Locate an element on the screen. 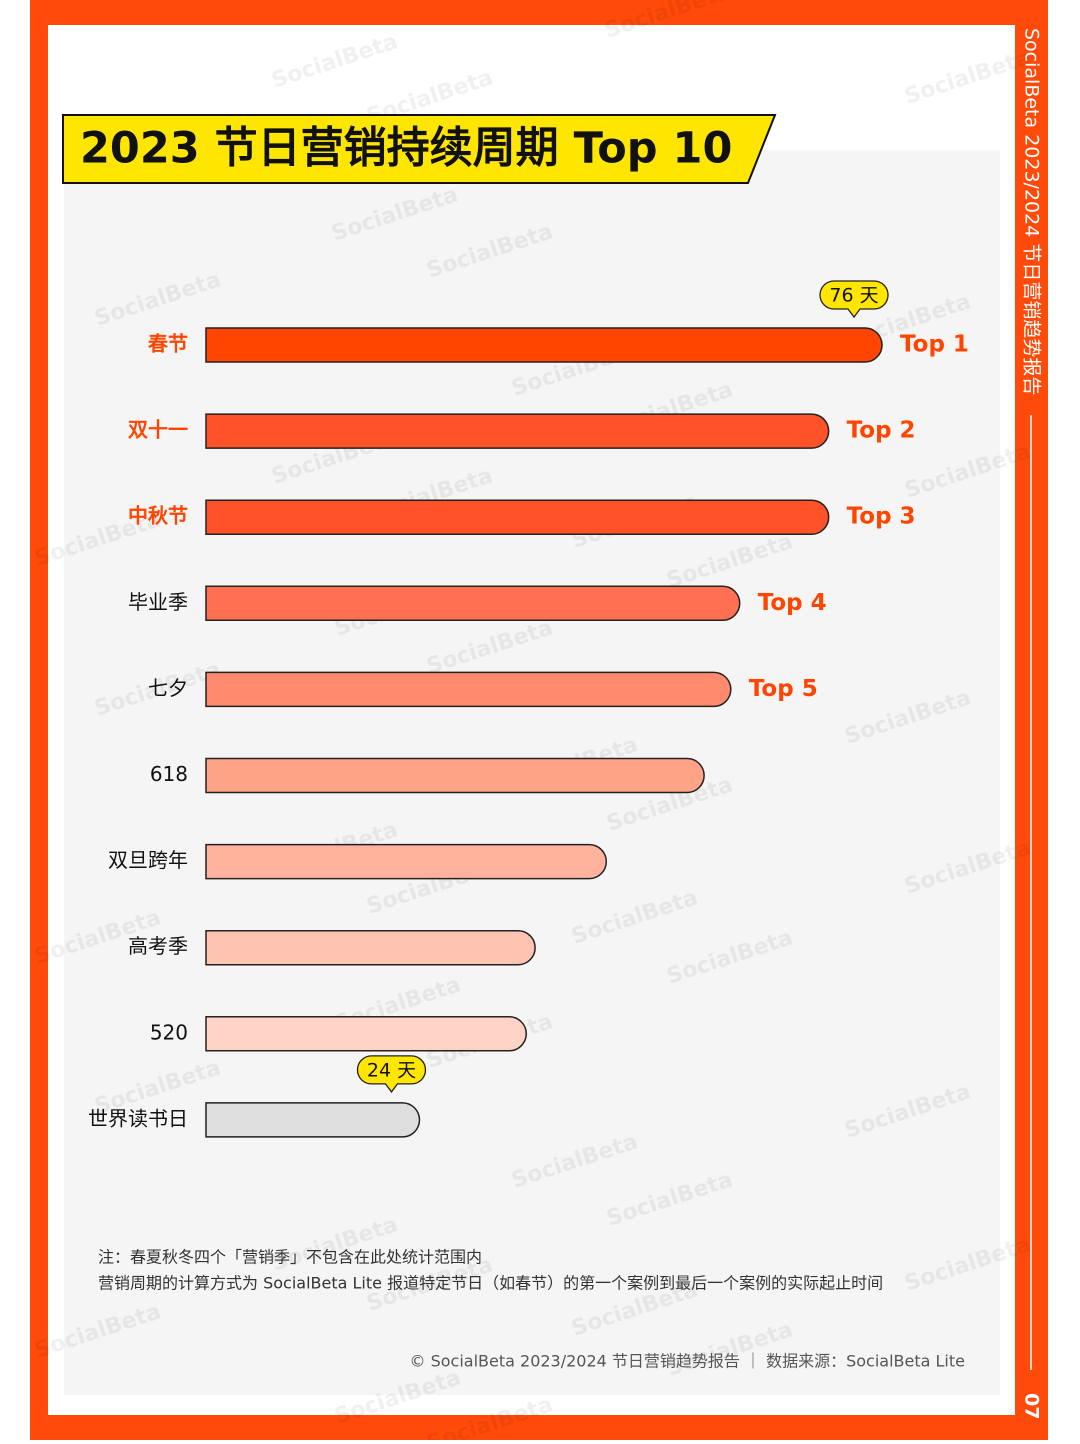 This screenshot has width=1080, height=1444. value-label: 24 天 is located at coordinates (391, 1070).